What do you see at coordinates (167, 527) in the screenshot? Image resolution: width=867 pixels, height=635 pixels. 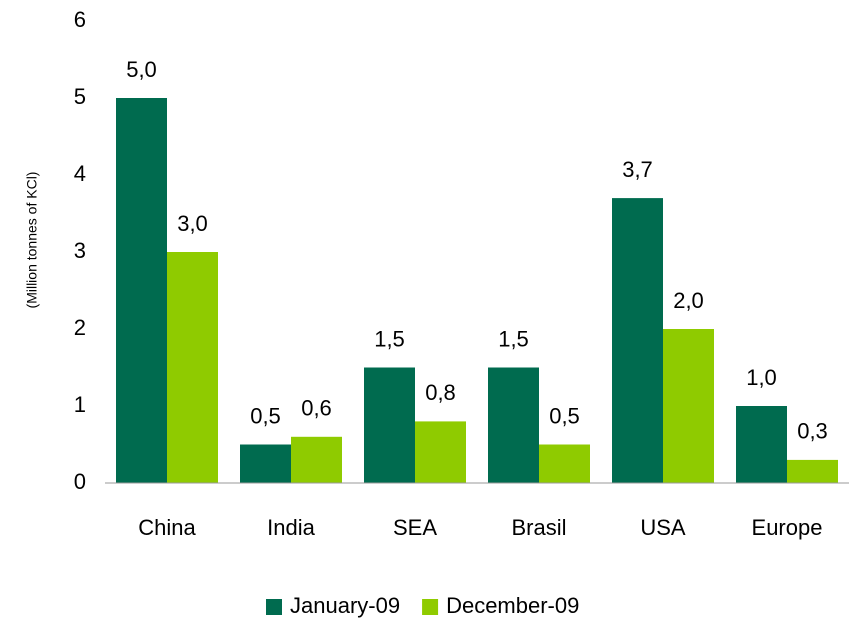 I see `x-tick-label: China` at bounding box center [167, 527].